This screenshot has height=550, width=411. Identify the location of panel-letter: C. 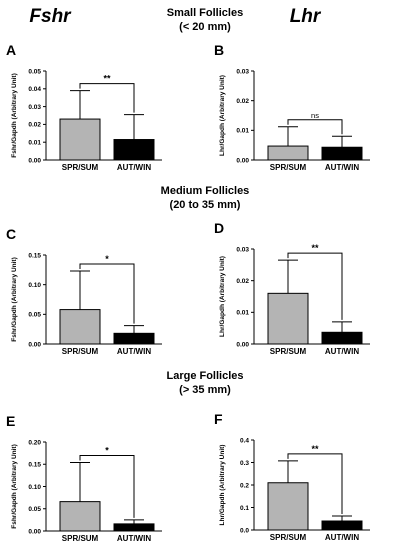
(11, 234).